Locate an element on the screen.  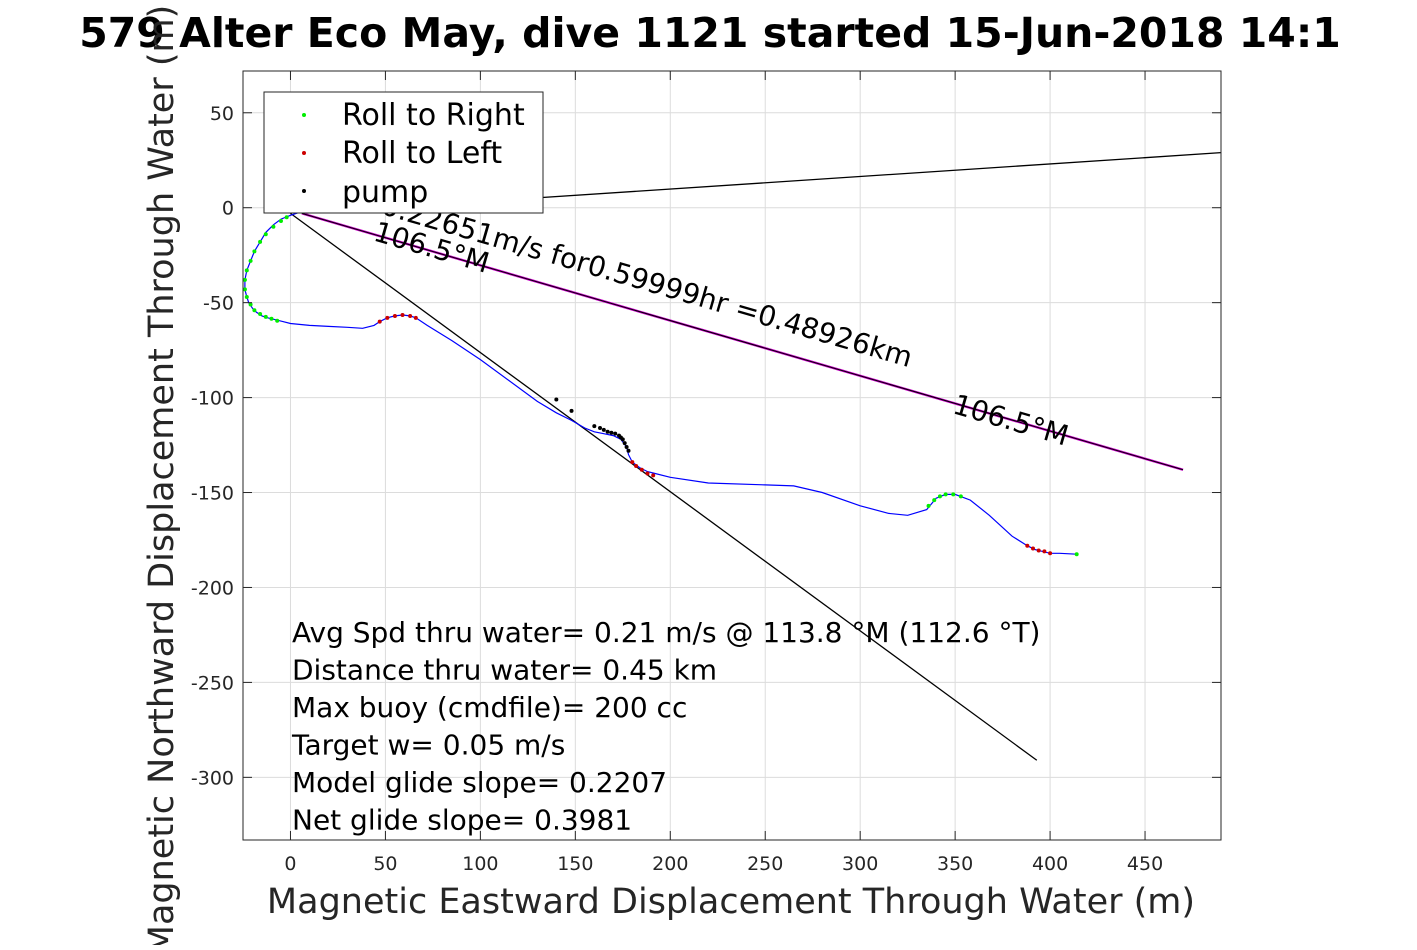
legend-box is located at coordinates (403, 152).